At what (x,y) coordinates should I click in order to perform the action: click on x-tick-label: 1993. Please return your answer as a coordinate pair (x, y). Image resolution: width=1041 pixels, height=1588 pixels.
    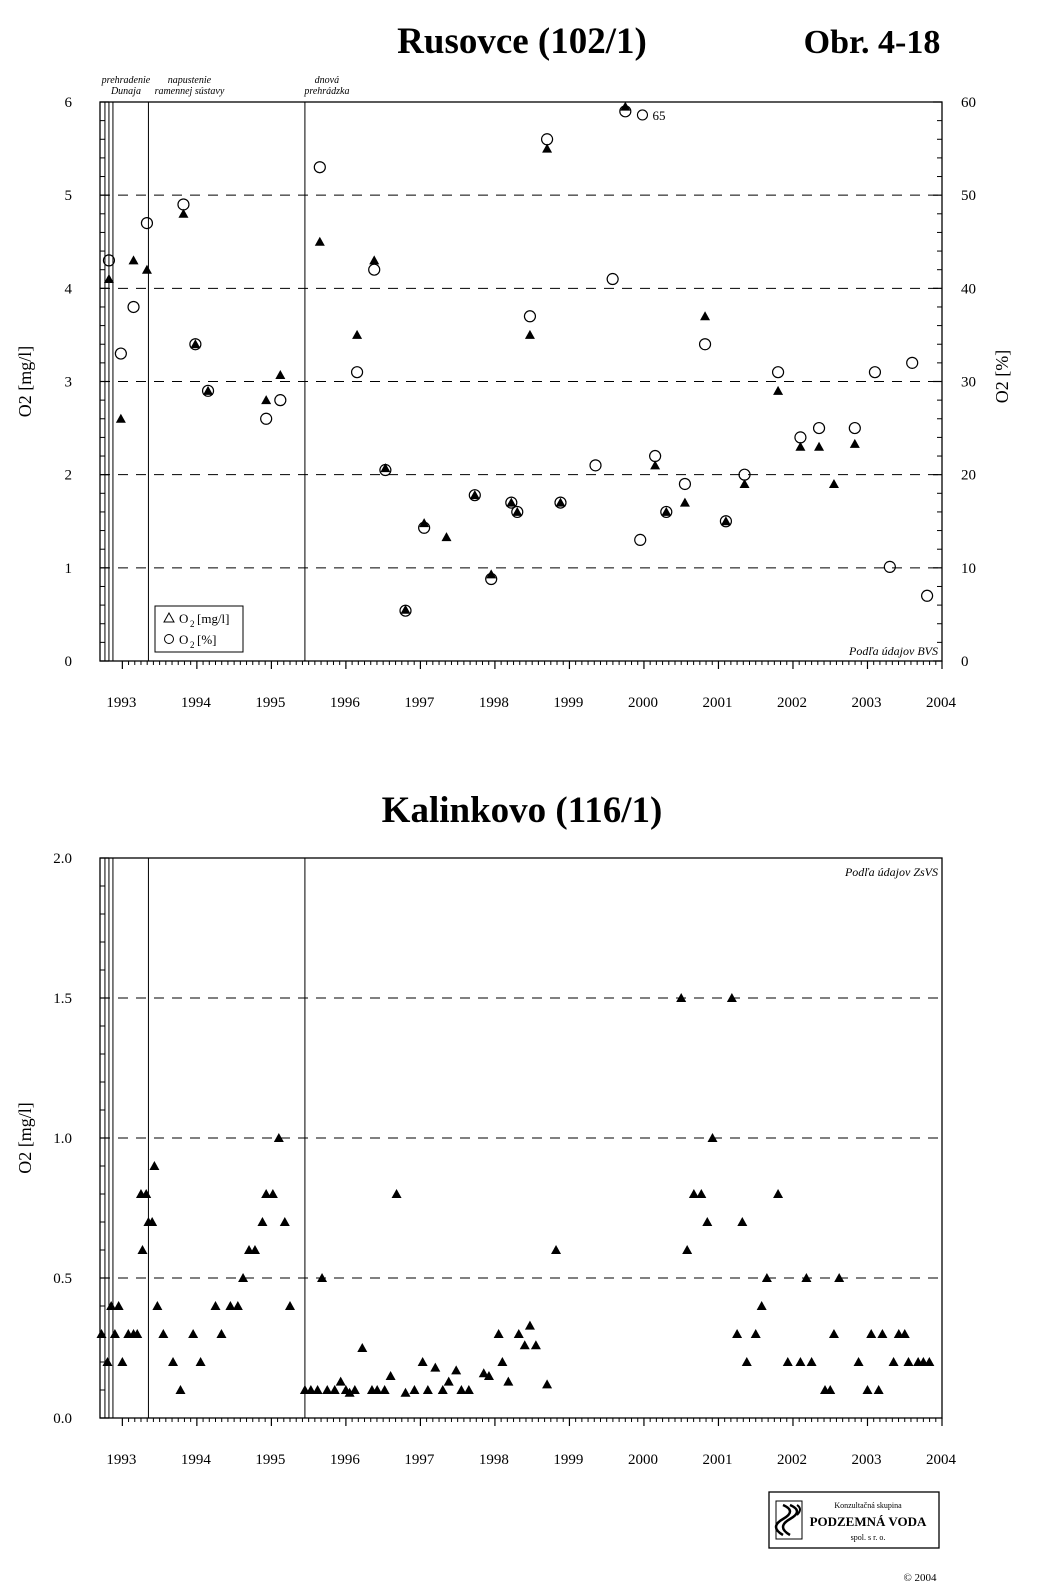
    Looking at the image, I should click on (121, 1460).